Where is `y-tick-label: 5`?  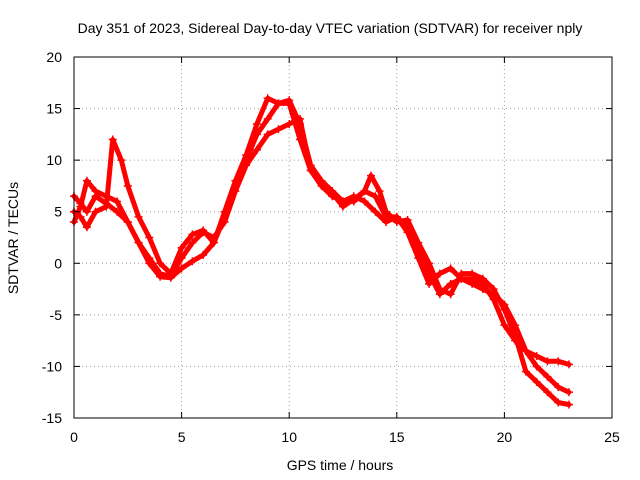
y-tick-label: 5 is located at coordinates (58, 212).